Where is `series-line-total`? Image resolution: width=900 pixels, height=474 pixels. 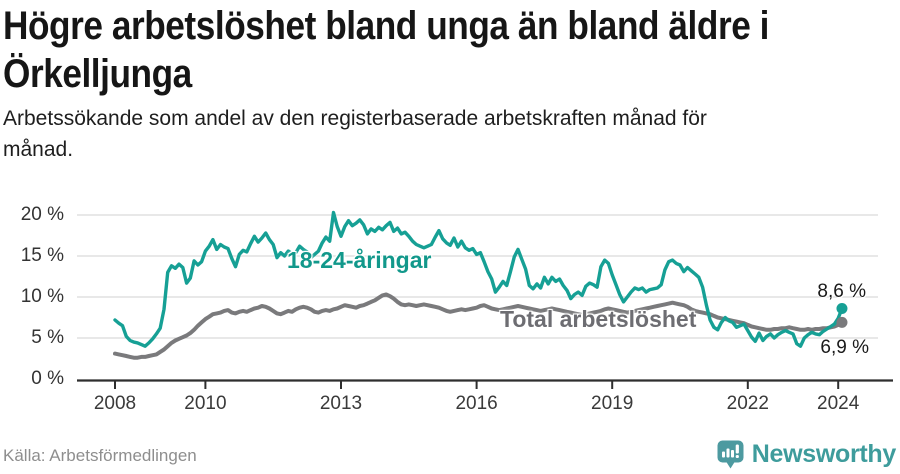 series-line-total is located at coordinates (478, 326).